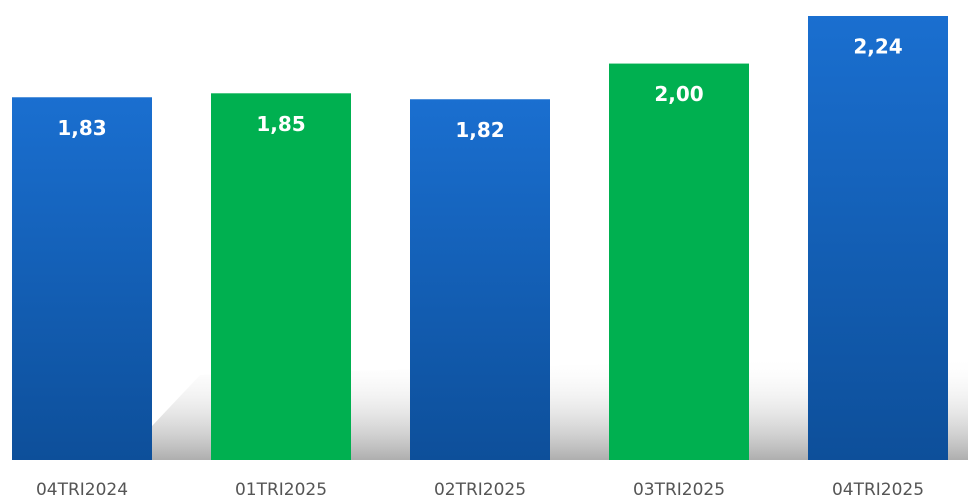 The height and width of the screenshot is (502, 968). What do you see at coordinates (281, 490) in the screenshot?
I see `x-tick-label: 01TRI2025` at bounding box center [281, 490].